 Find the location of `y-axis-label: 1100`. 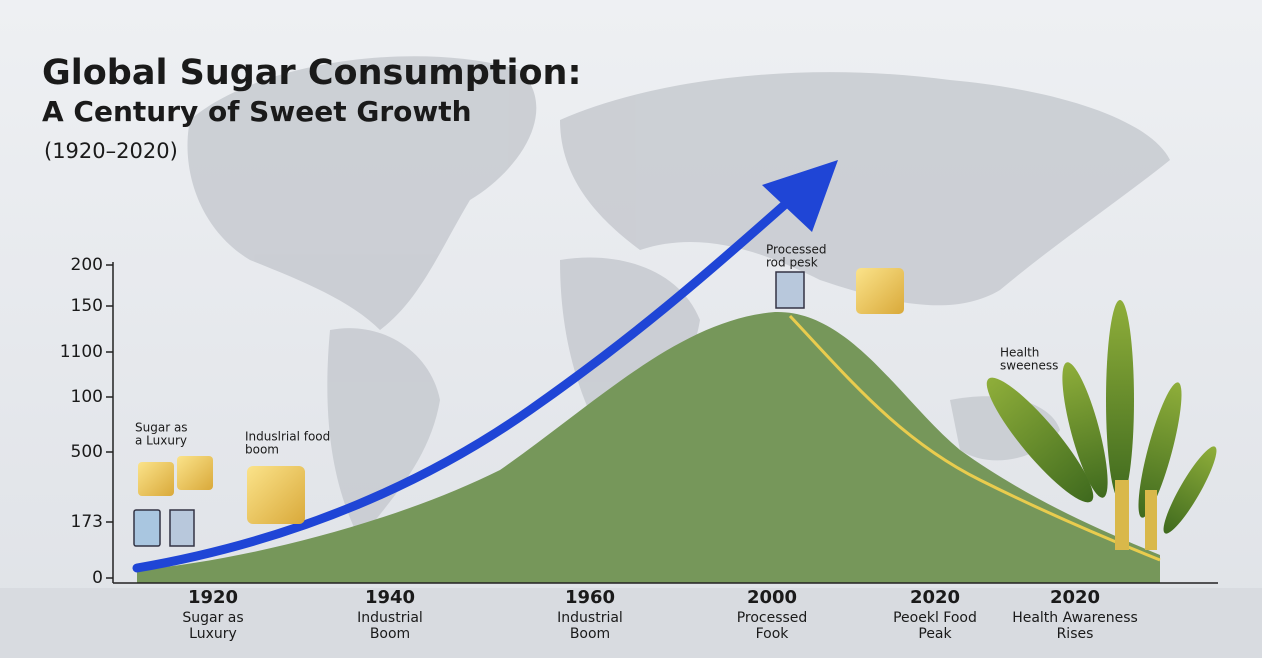

y-axis-label: 1100 is located at coordinates (81, 352).